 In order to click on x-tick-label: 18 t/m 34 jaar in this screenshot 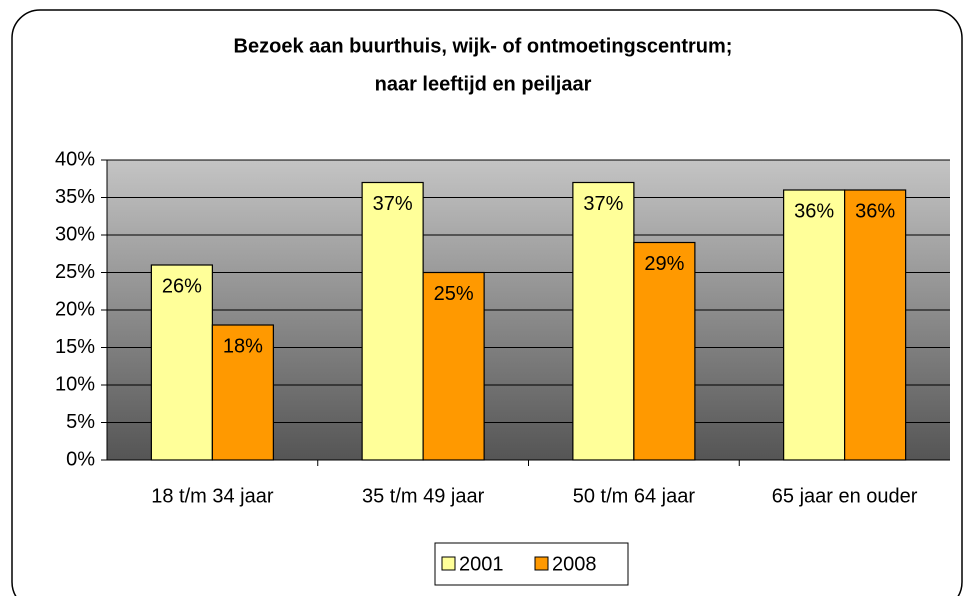, I will do `click(212, 496)`.